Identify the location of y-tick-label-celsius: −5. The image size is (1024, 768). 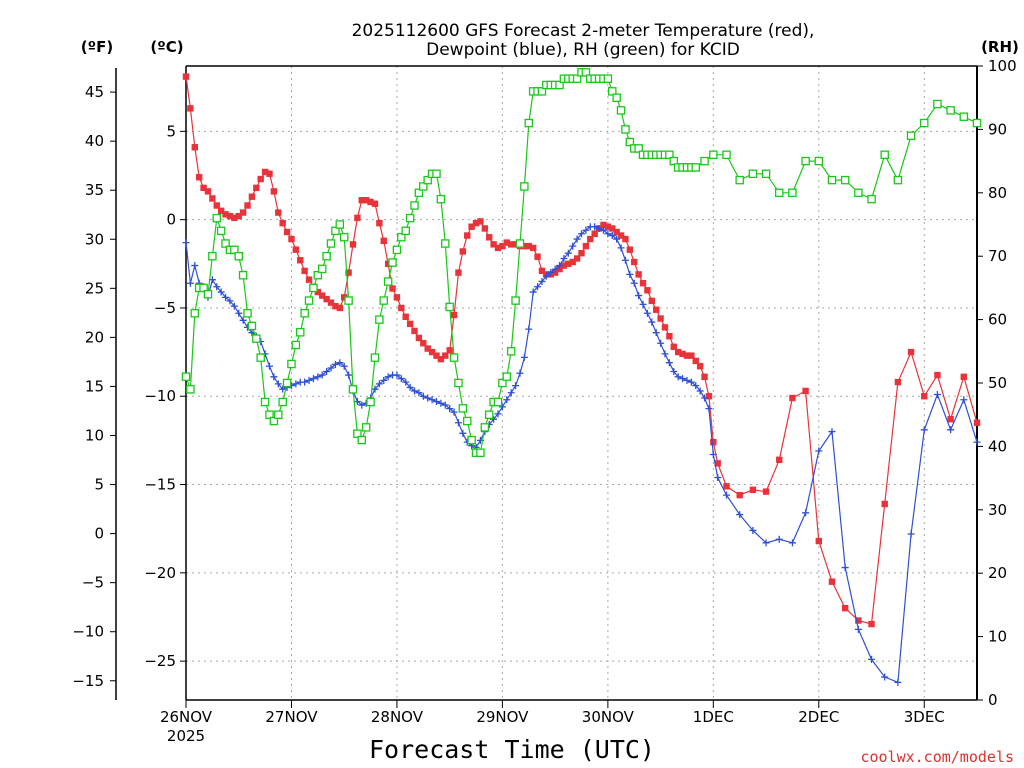
(165, 308).